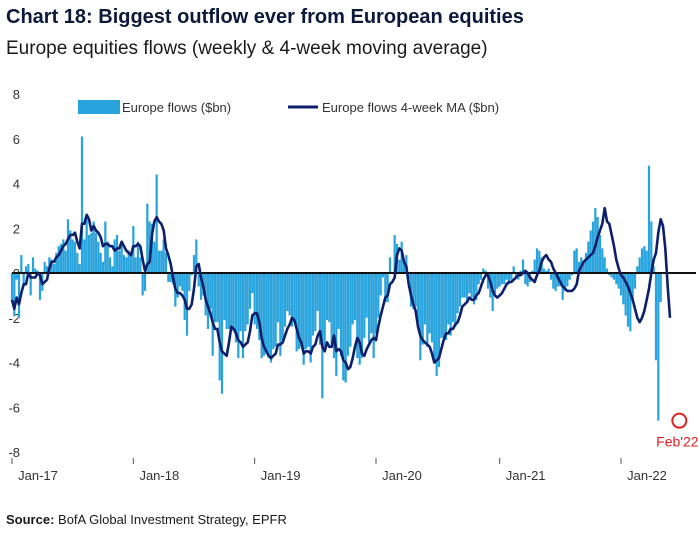  I want to click on x-tick-label: Jan-19, so click(281, 475).